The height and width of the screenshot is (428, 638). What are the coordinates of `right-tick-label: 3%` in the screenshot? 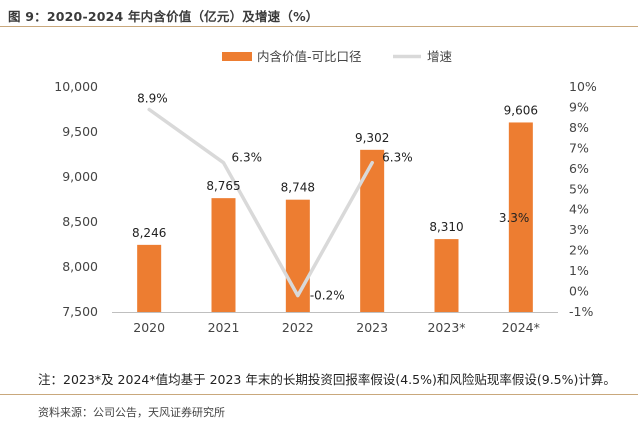 It's located at (579, 229).